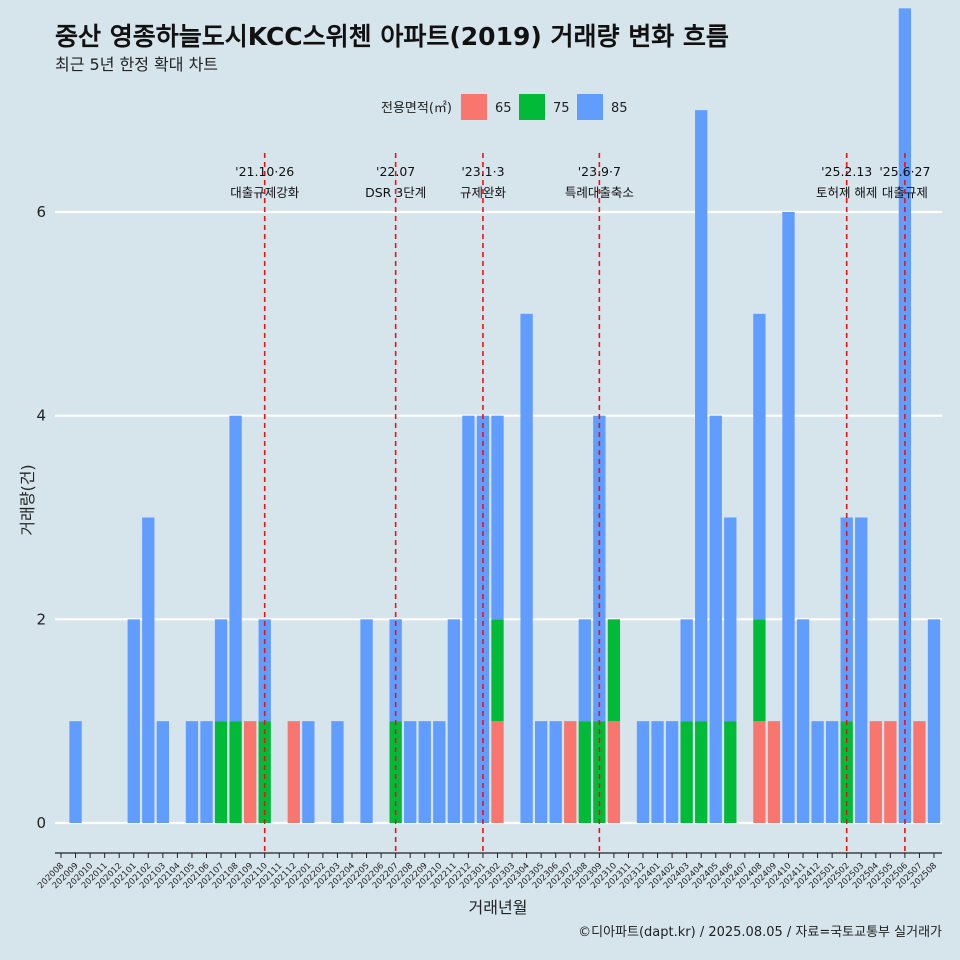 The height and width of the screenshot is (960, 960). What do you see at coordinates (265, 192) in the screenshot?
I see `event-text-label: 대출규제강화` at bounding box center [265, 192].